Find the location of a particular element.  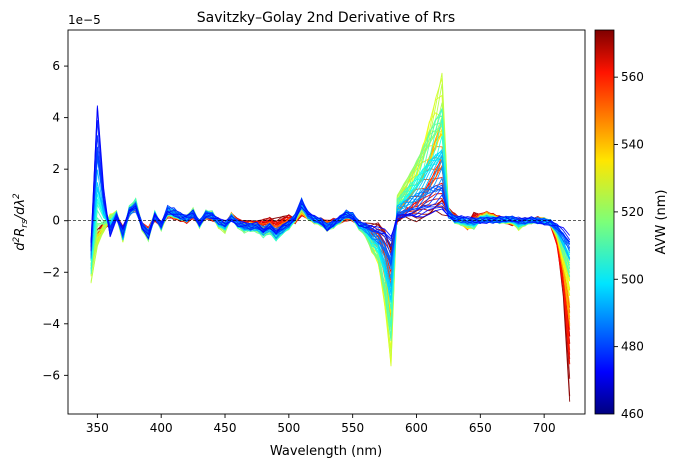

colorbar-tick-label: 540 is located at coordinates (632, 145).